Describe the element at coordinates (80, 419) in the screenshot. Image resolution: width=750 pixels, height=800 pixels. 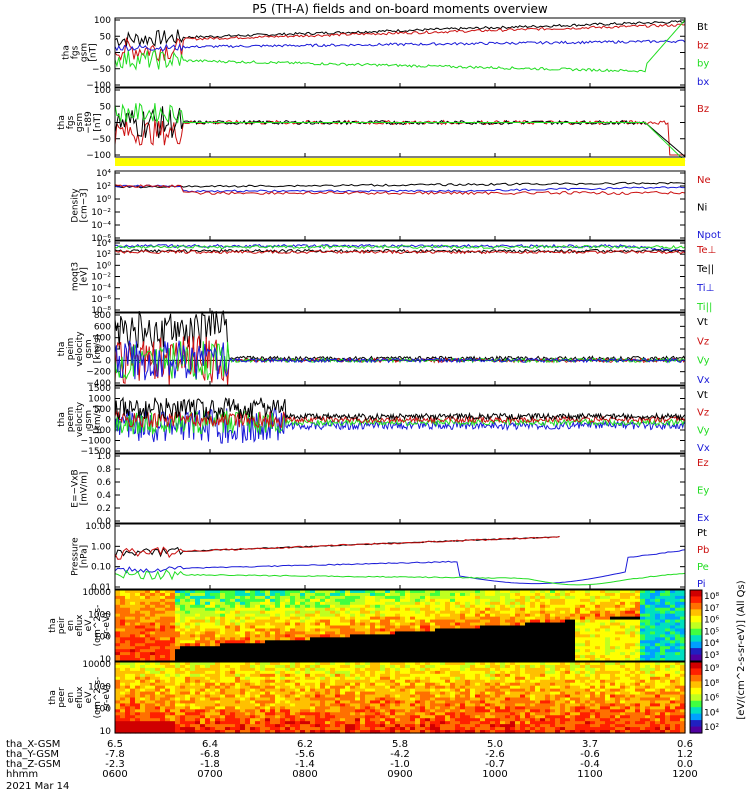
I see `panel-ylabel: thapeemvelocitygsm[km/s]` at that location.